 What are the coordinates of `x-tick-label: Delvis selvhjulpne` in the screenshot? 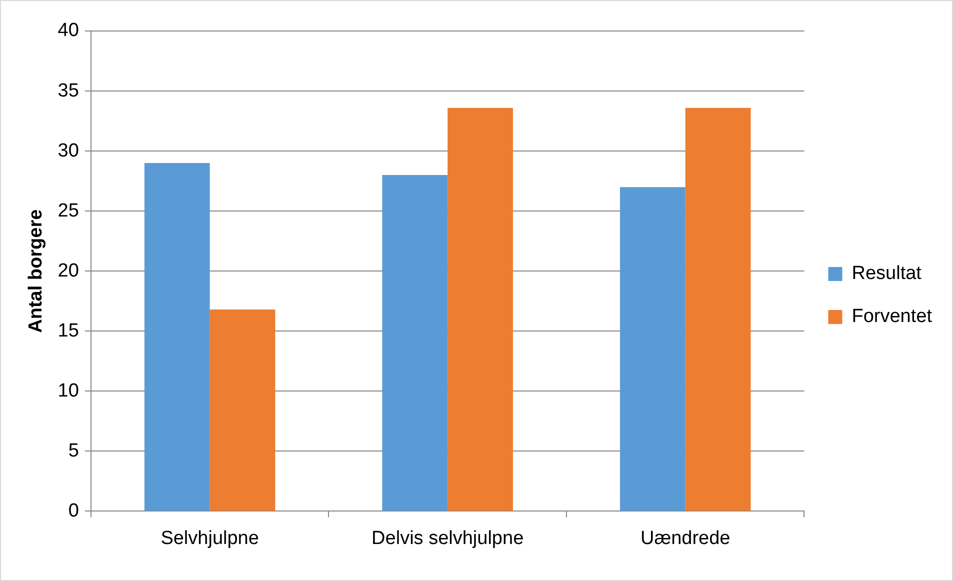 It's located at (448, 538).